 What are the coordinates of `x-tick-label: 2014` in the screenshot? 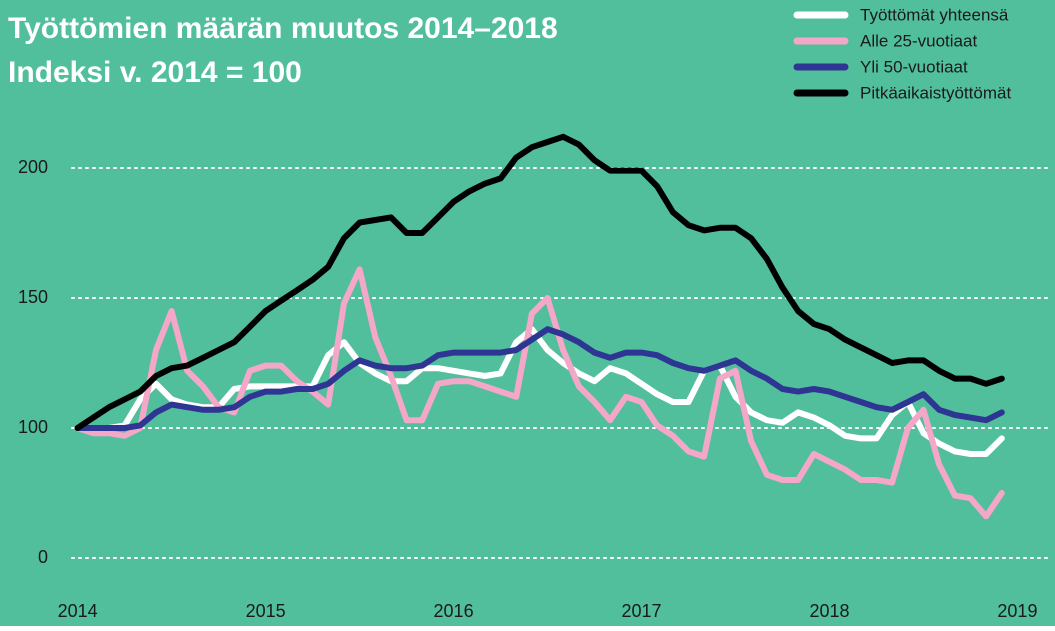 It's located at (78, 611).